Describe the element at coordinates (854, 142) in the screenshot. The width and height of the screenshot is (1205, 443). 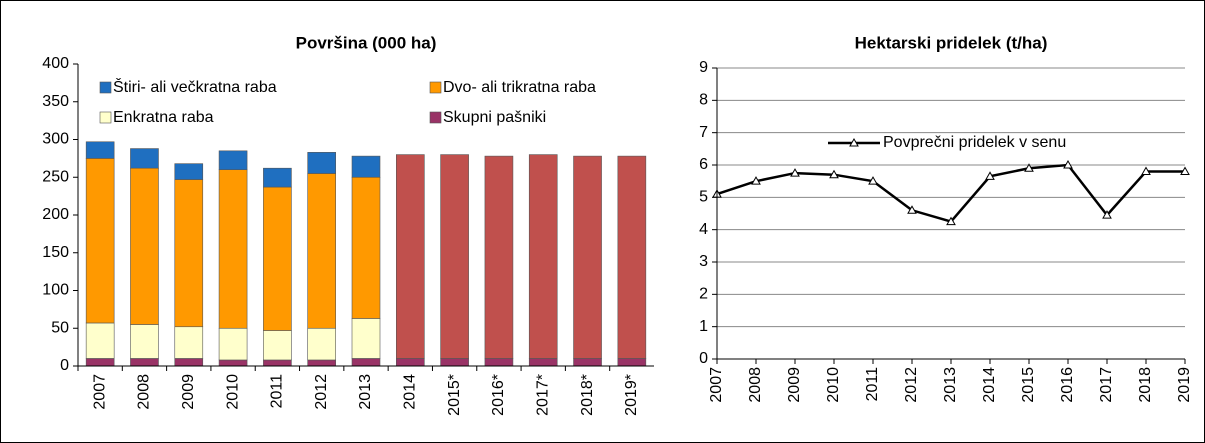
I see `legend-marker` at that location.